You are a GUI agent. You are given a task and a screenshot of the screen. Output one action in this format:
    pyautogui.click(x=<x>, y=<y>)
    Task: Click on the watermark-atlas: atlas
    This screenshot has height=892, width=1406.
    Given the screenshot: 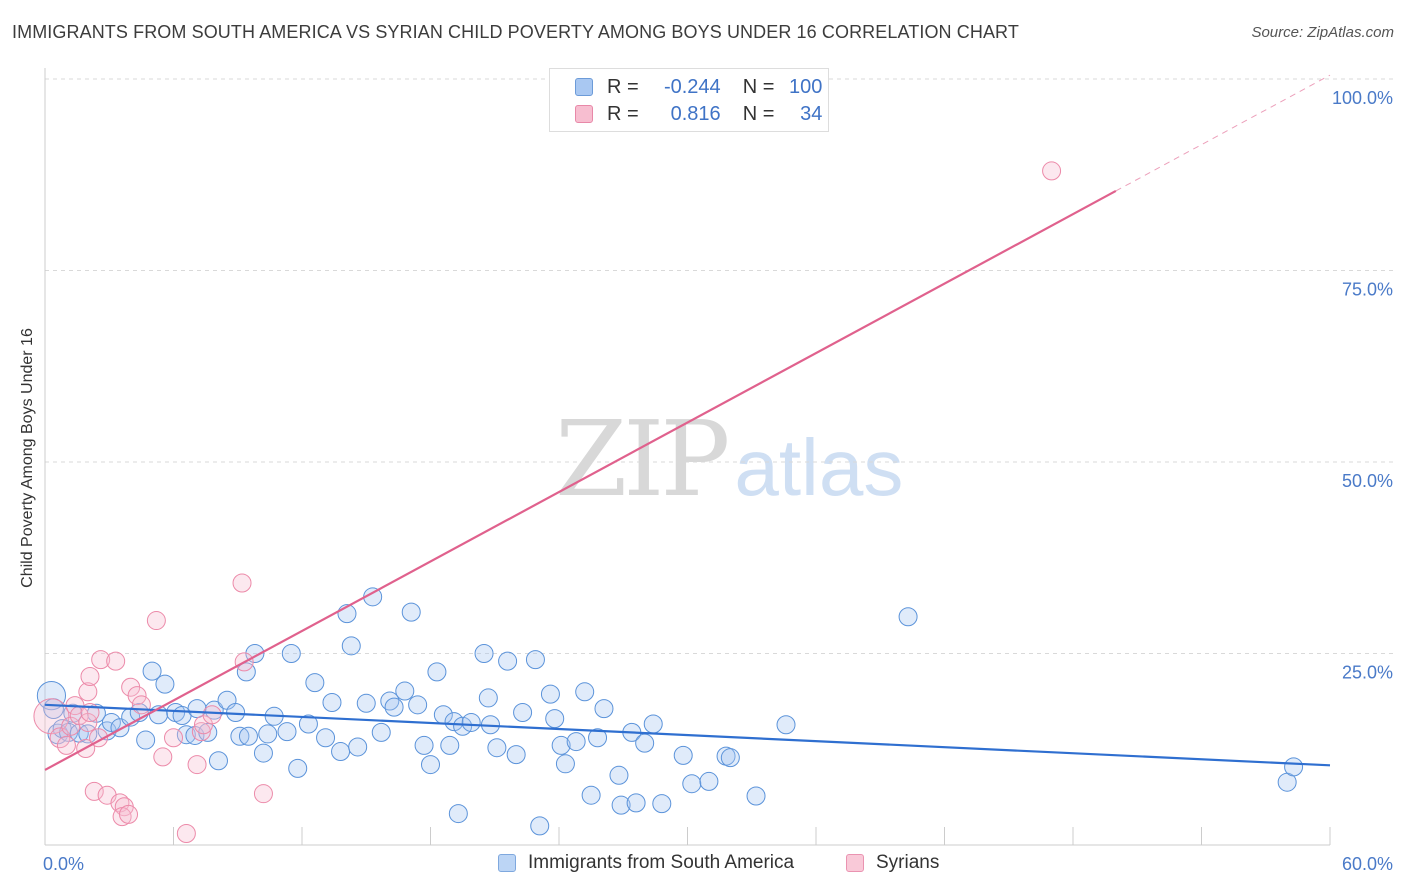 What is the action you would take?
    pyautogui.click(x=819, y=467)
    